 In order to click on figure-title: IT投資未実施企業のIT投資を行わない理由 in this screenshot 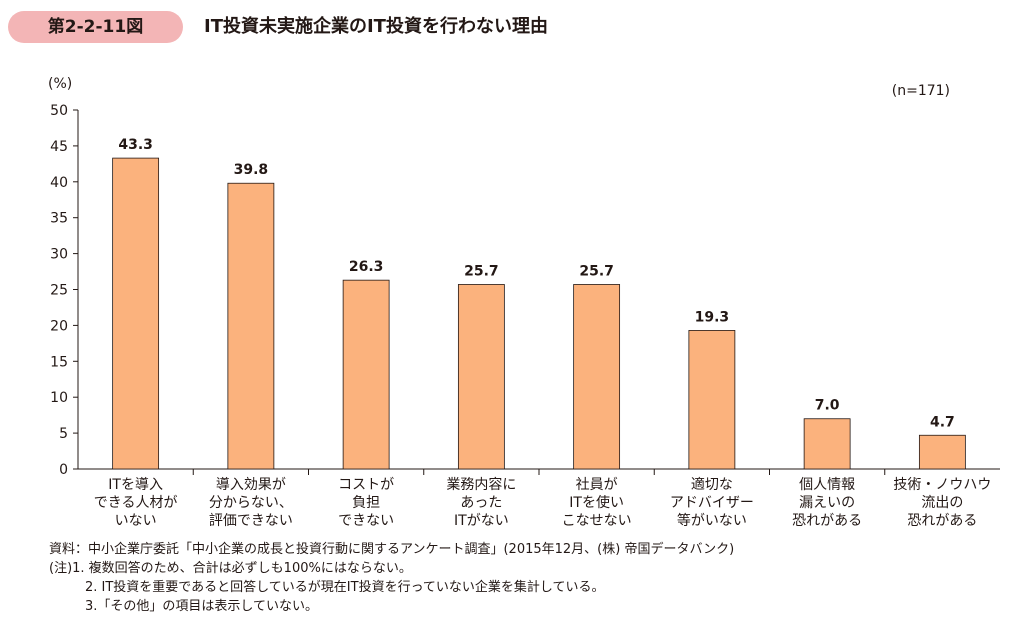, I will do `click(376, 26)`.